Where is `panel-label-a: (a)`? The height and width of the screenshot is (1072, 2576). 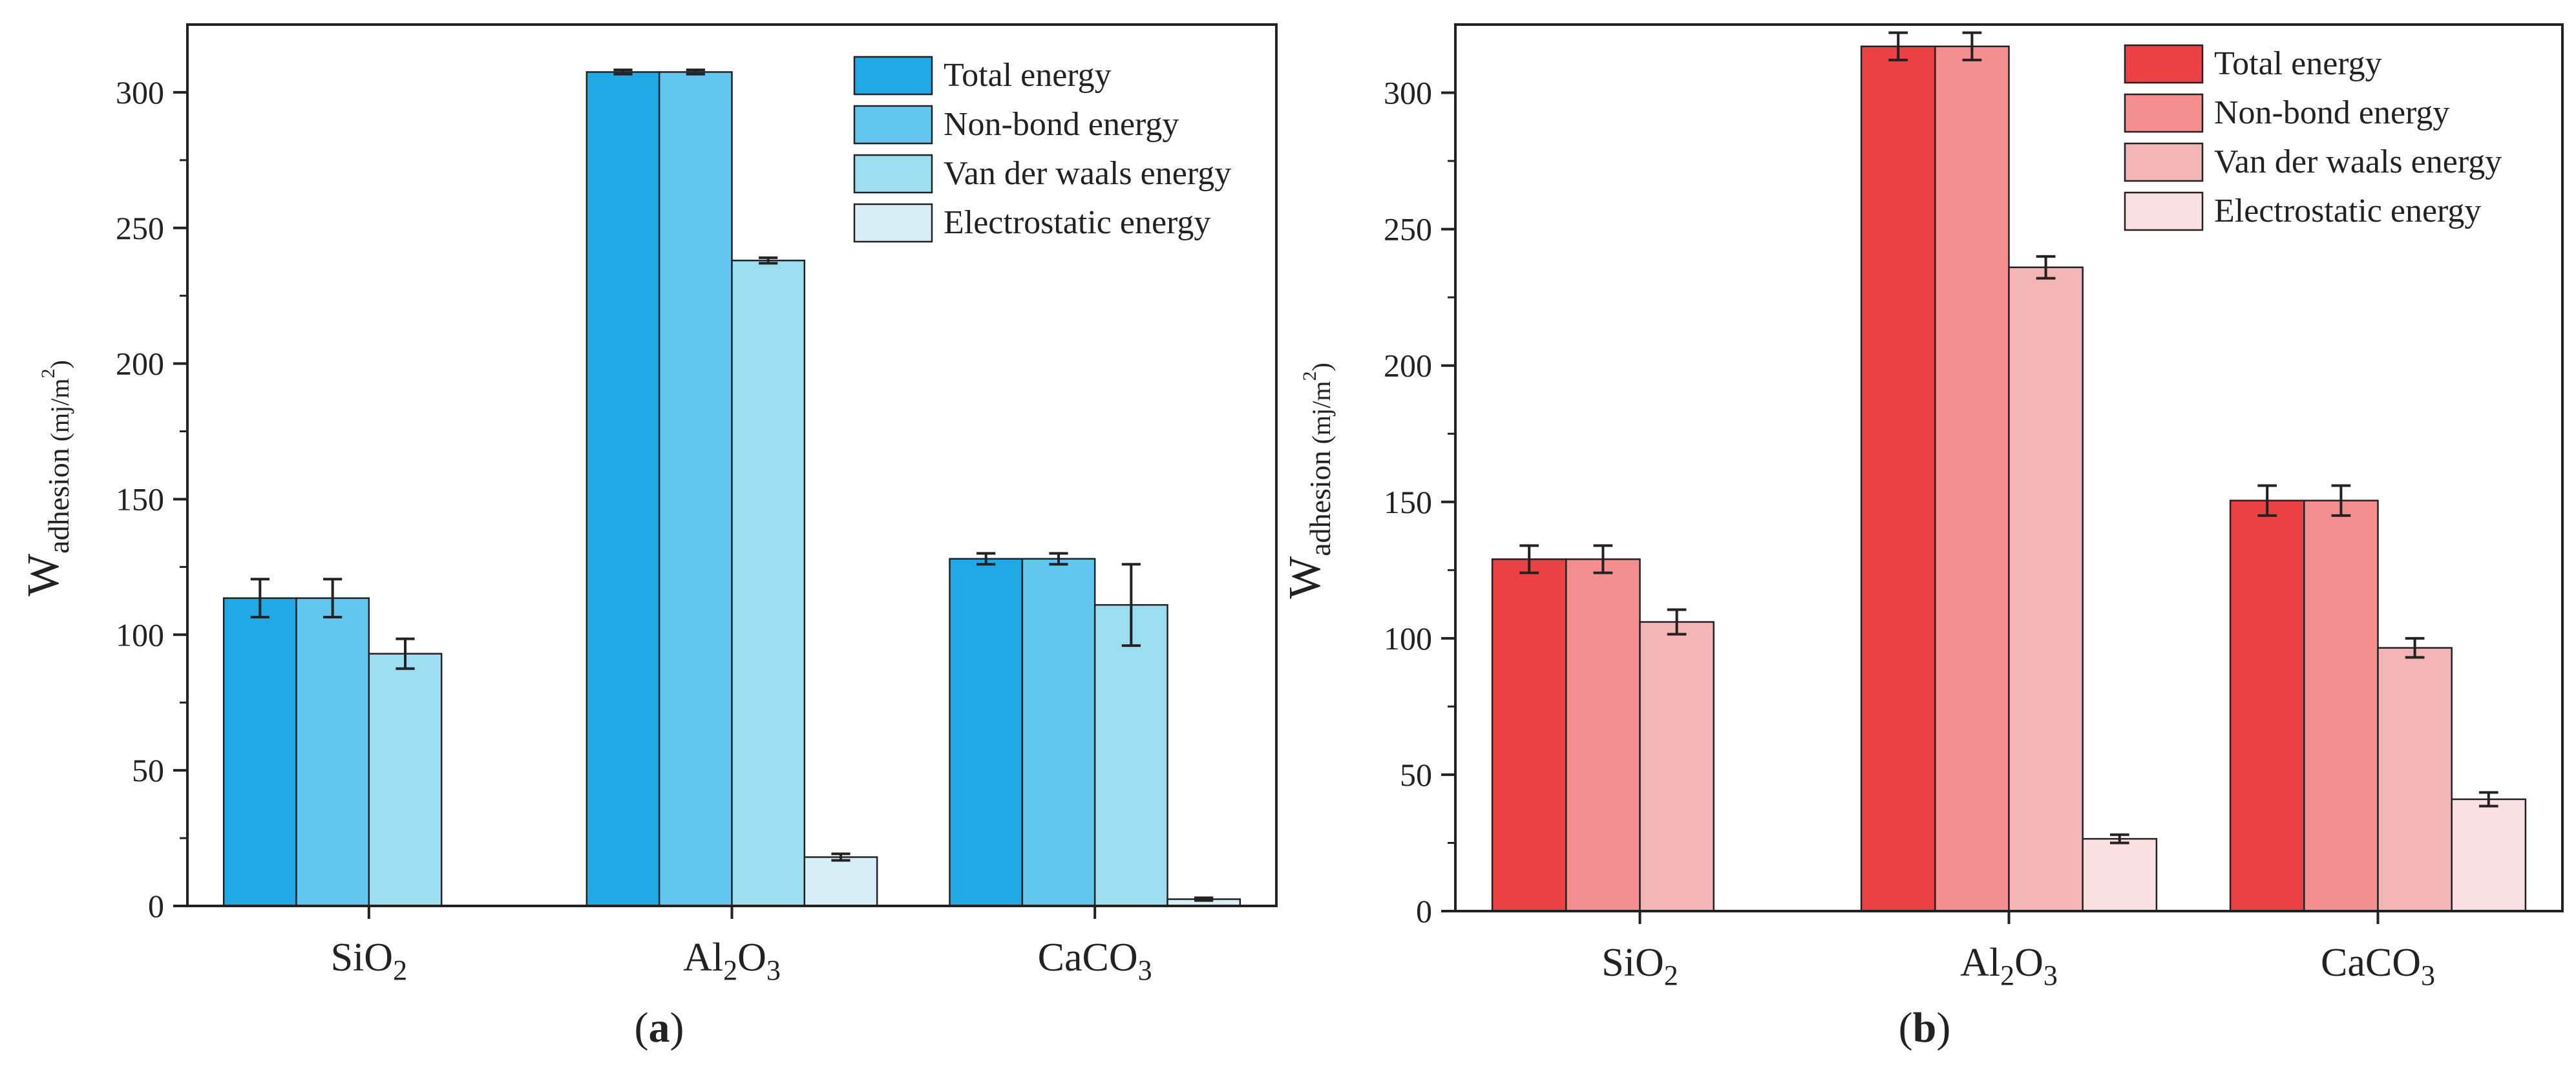
panel-label-a: (a) is located at coordinates (659, 1027).